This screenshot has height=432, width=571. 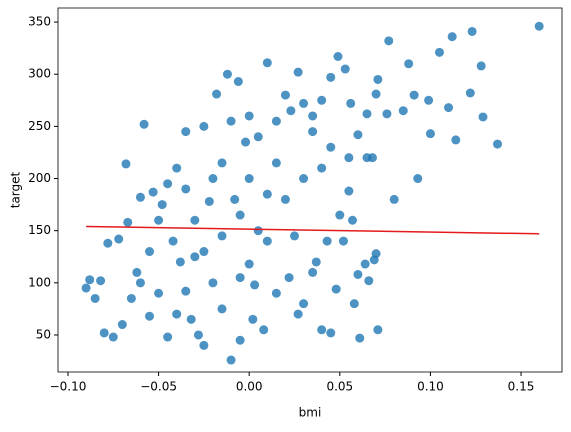 I want to click on y-tick-label: 200, so click(x=39, y=178).